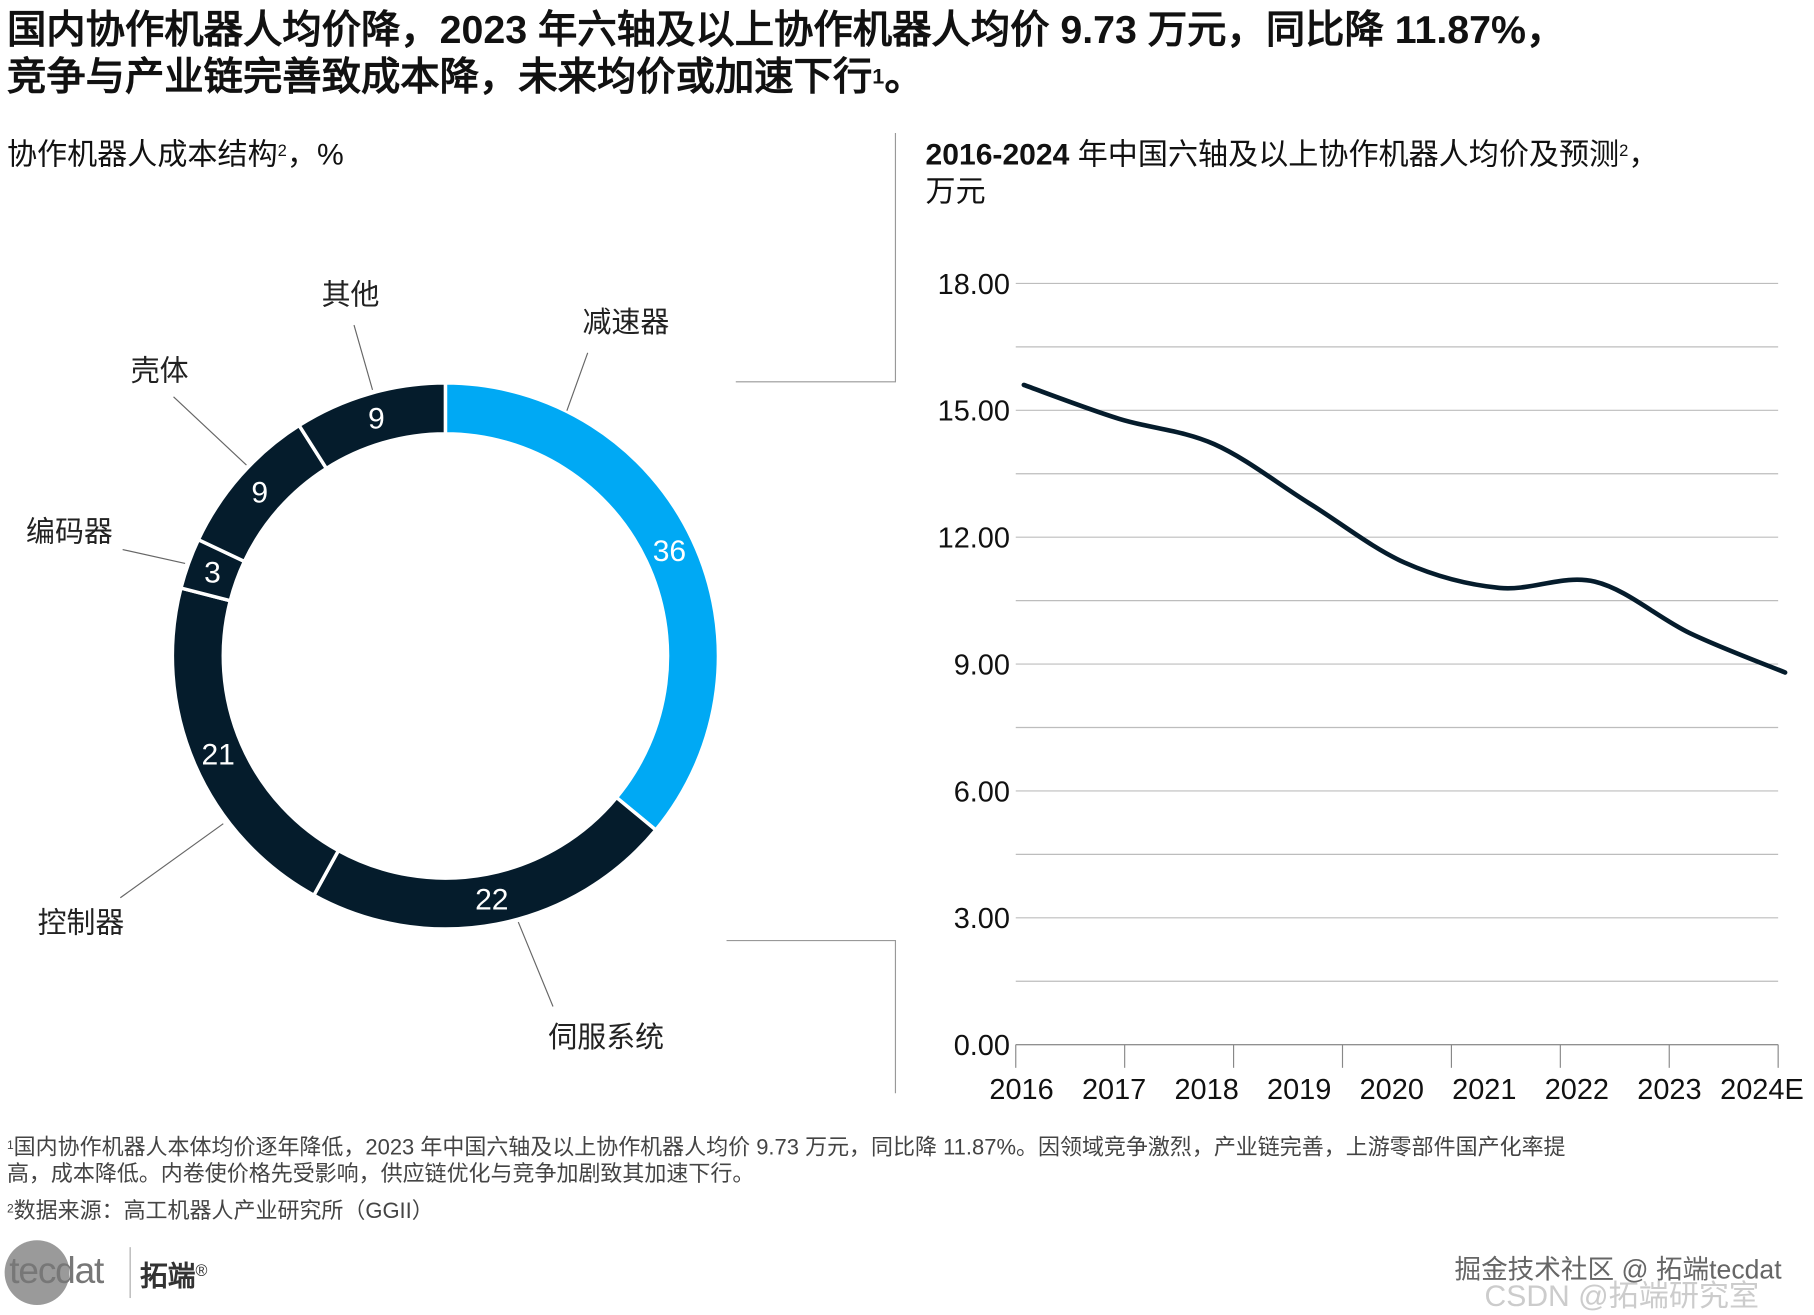 The height and width of the screenshot is (1315, 1814). Describe the element at coordinates (217, 755) in the screenshot. I see `donut-value-label: 21` at that location.